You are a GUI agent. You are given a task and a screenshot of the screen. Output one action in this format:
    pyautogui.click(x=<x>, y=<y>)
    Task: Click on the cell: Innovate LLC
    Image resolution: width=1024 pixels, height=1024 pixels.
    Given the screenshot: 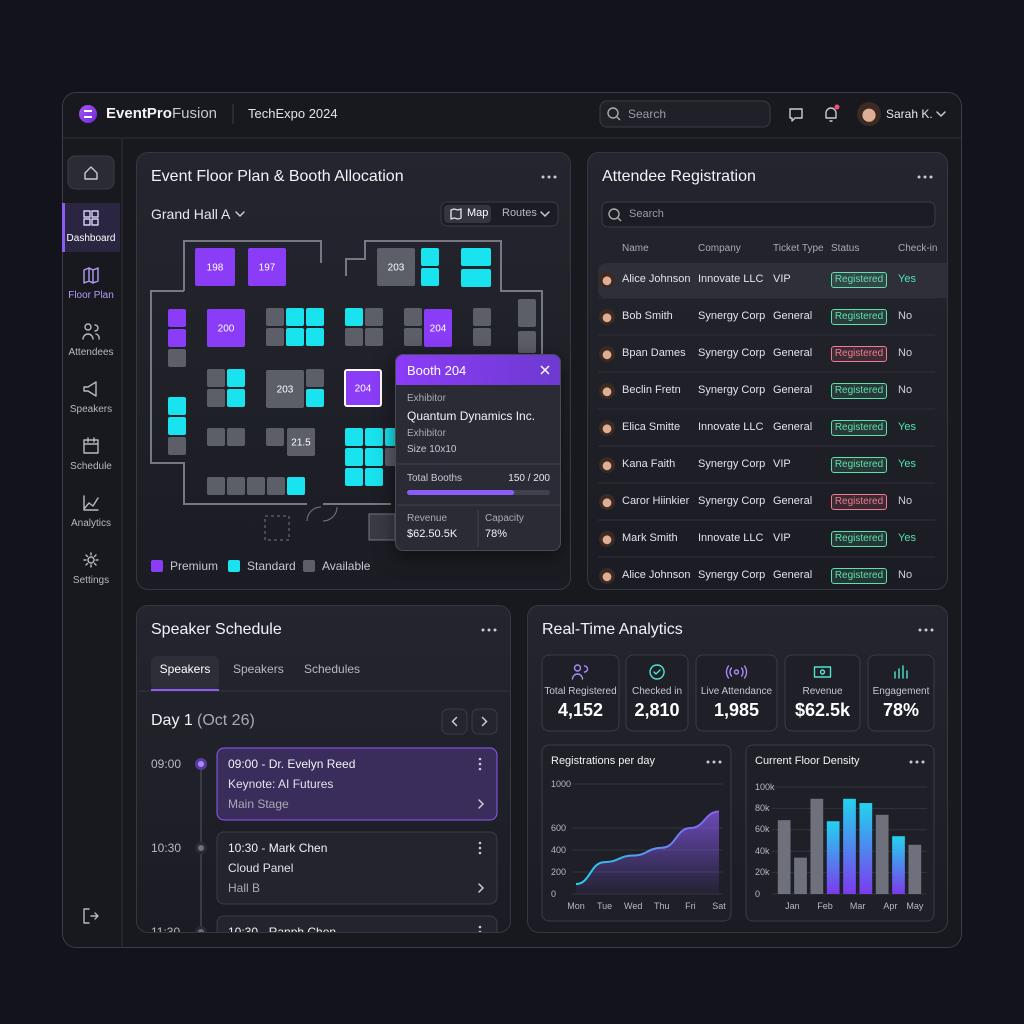 What is the action you would take?
    pyautogui.click(x=731, y=279)
    